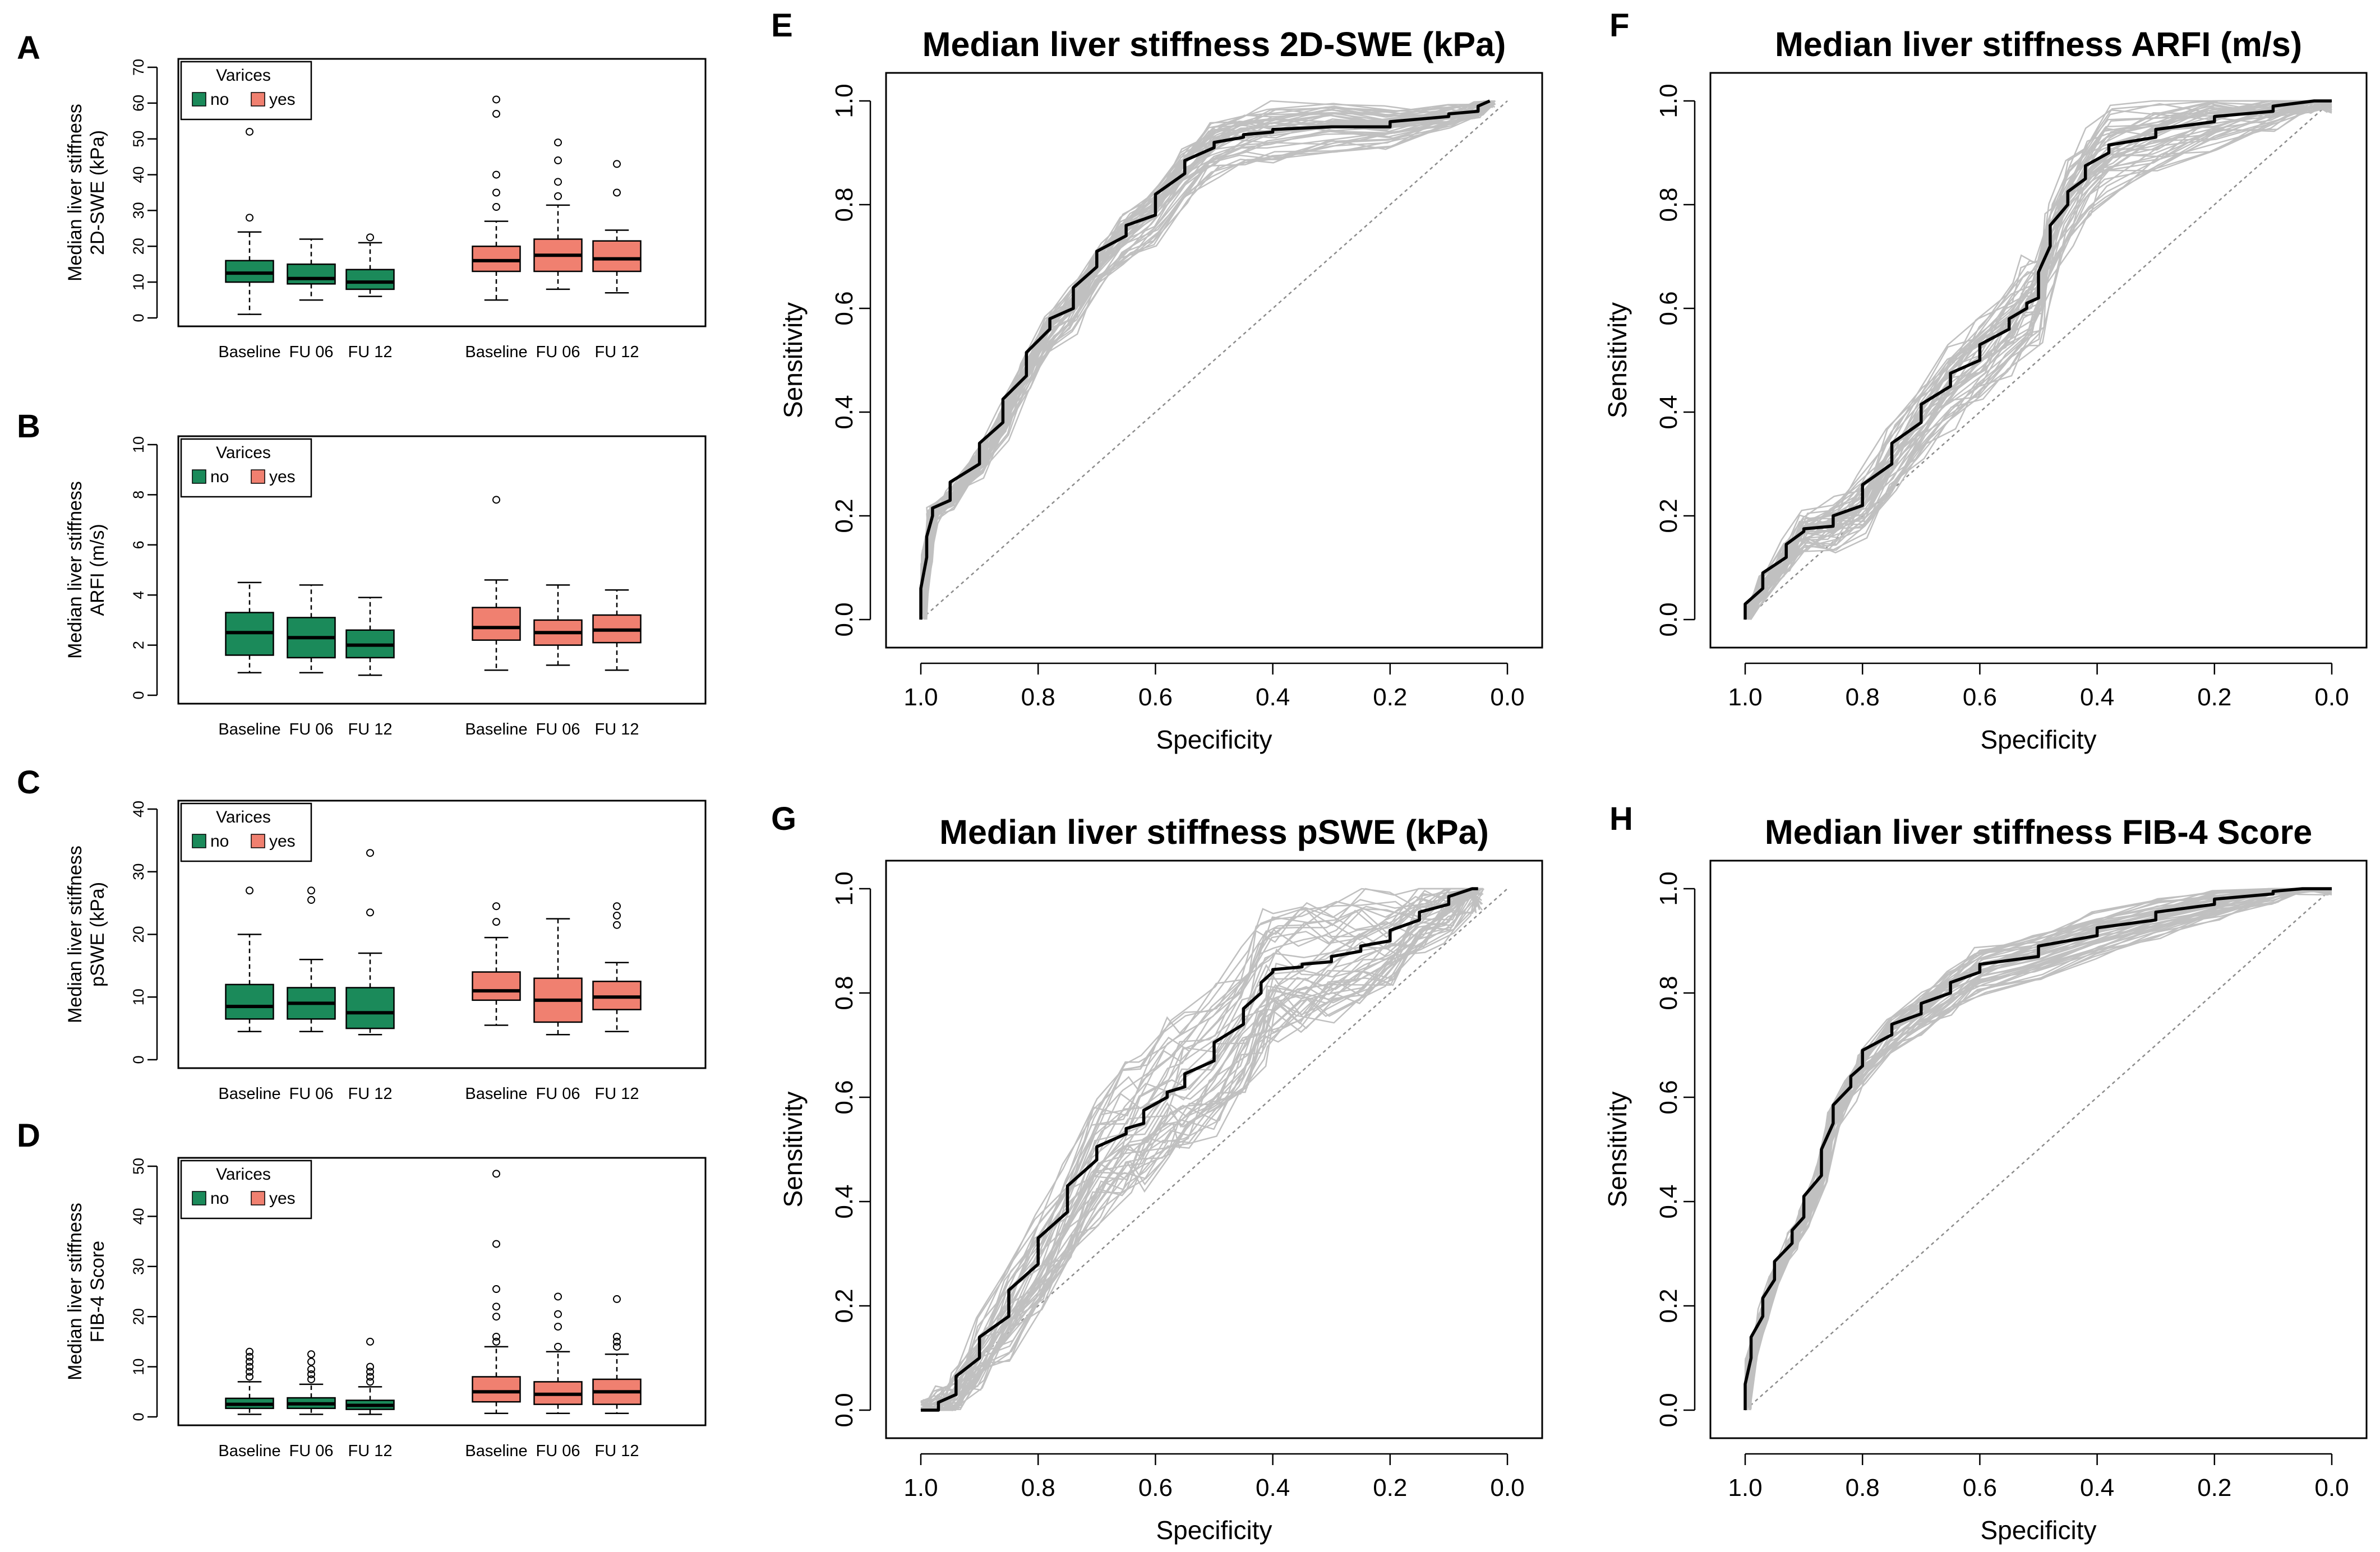  Describe the element at coordinates (1619, 25) in the screenshot. I see `panel-label-F: F` at that location.